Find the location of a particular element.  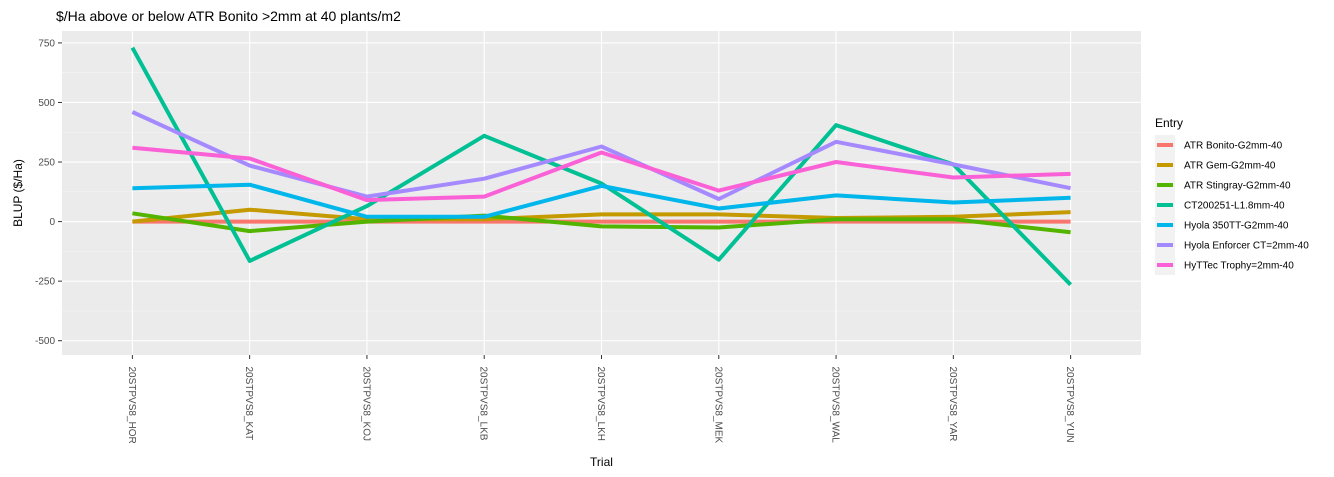

y-tick-label: -500 is located at coordinates (45, 341).